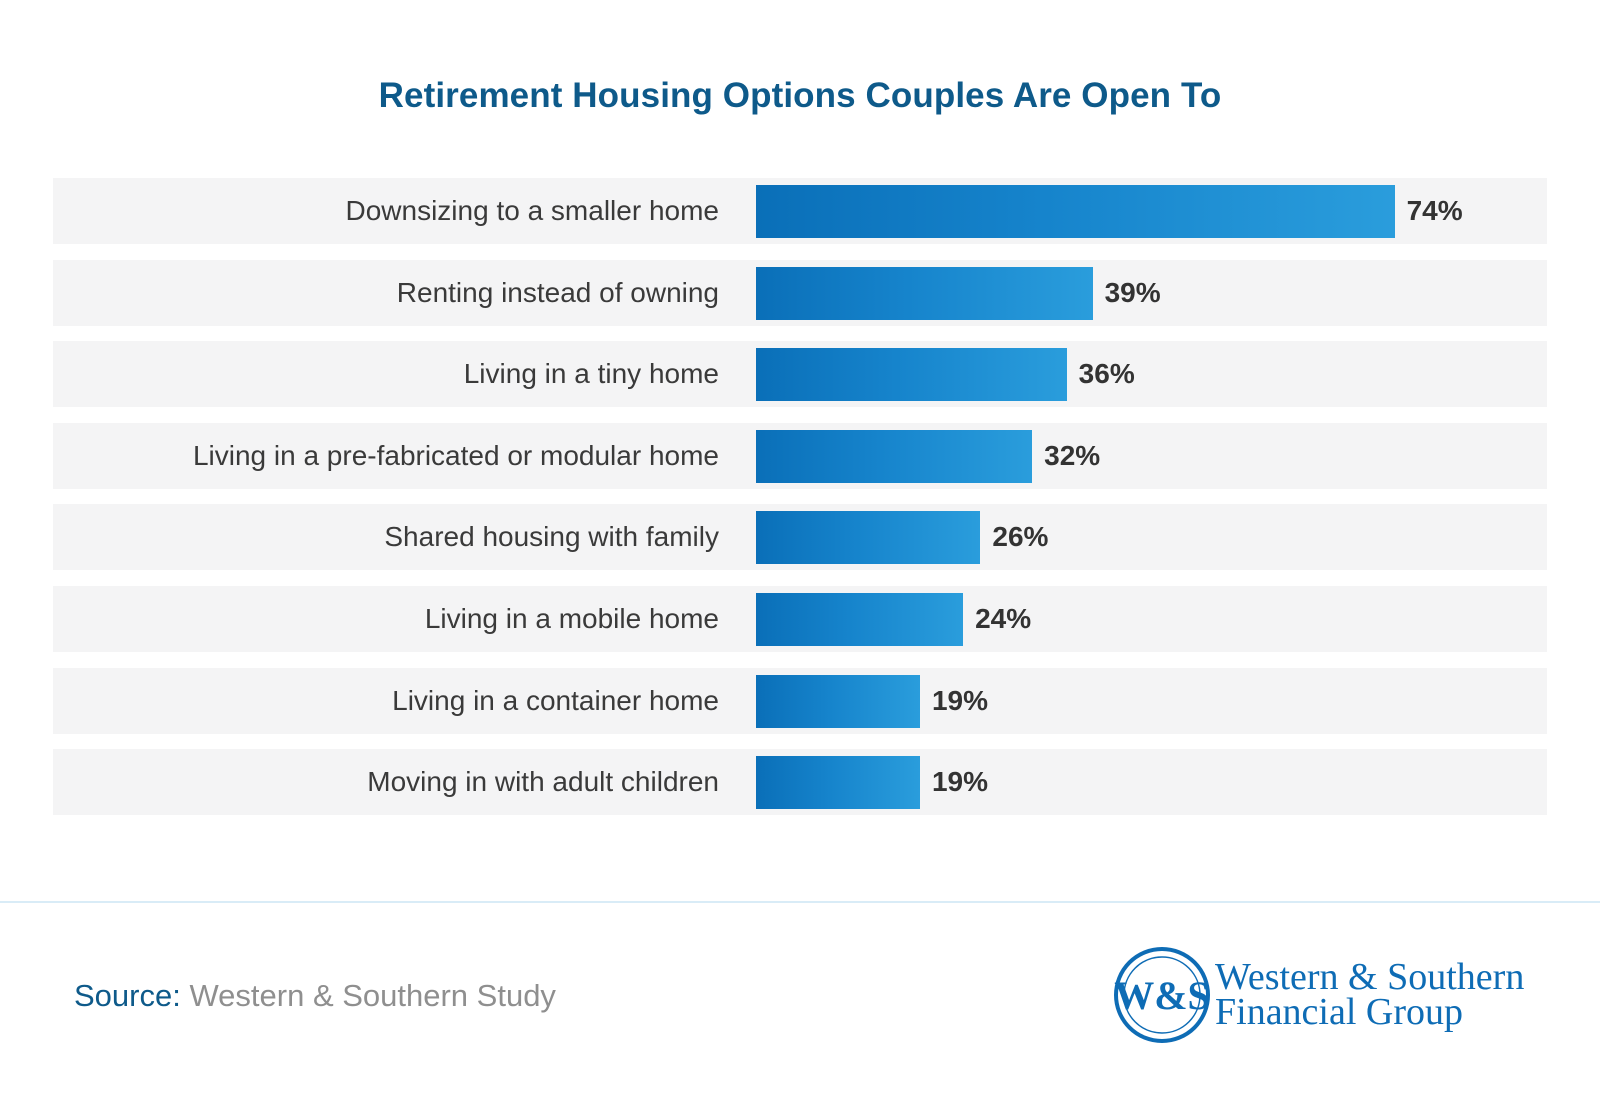 Image resolution: width=1600 pixels, height=1098 pixels. Describe the element at coordinates (532, 210) in the screenshot. I see `category-label: Downsizing to a smaller home` at that location.